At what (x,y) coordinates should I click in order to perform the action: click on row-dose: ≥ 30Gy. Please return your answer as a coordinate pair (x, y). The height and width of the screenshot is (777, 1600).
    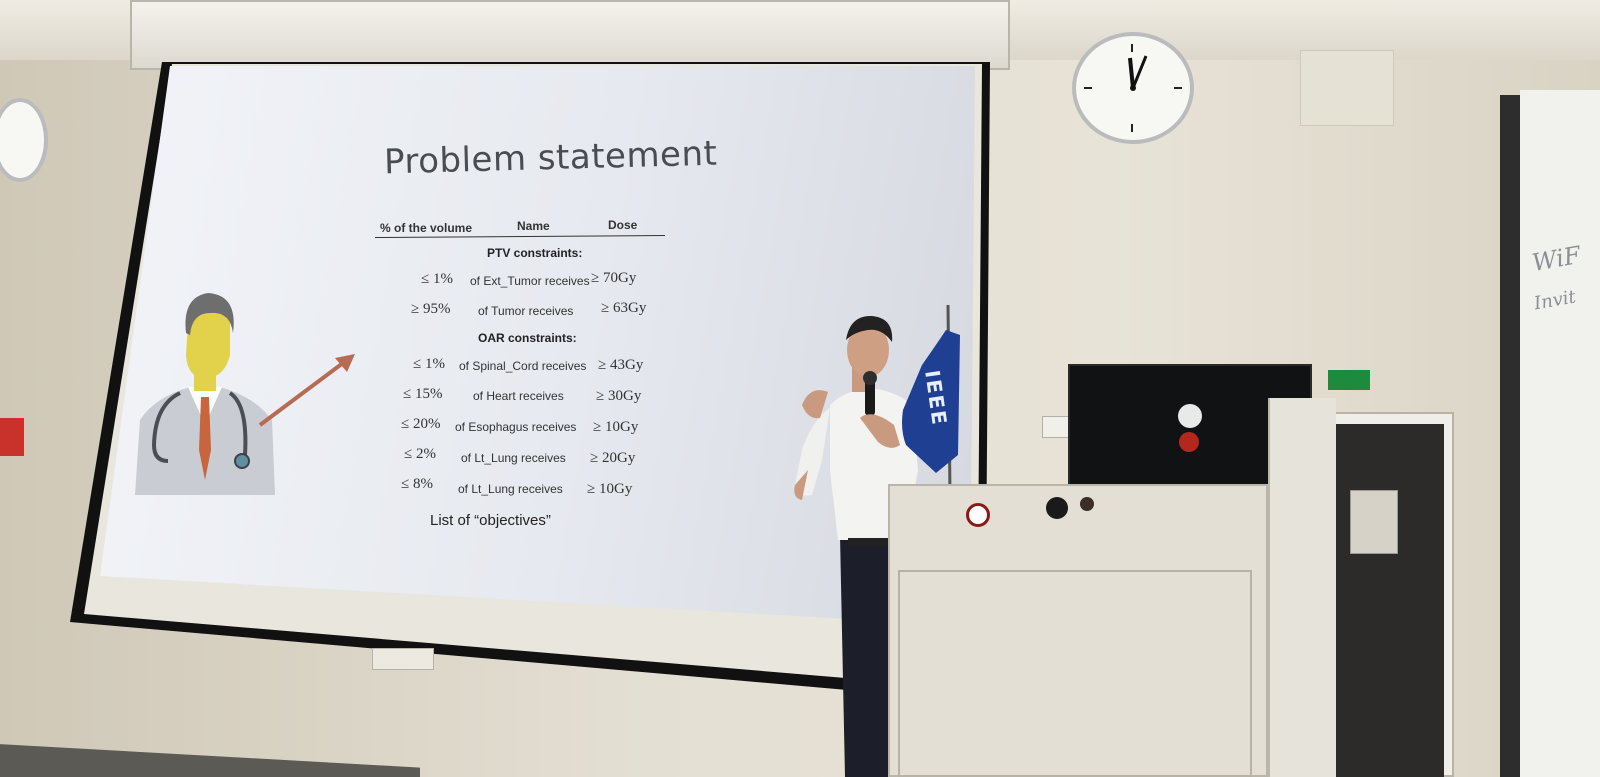
    Looking at the image, I should click on (619, 396).